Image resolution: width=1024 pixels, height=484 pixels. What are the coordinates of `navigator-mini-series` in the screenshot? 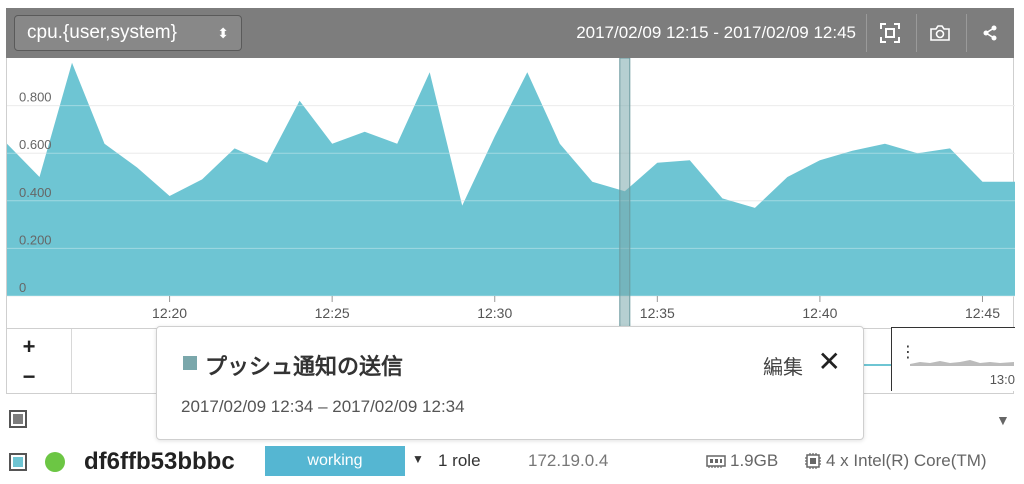 It's located at (962, 363).